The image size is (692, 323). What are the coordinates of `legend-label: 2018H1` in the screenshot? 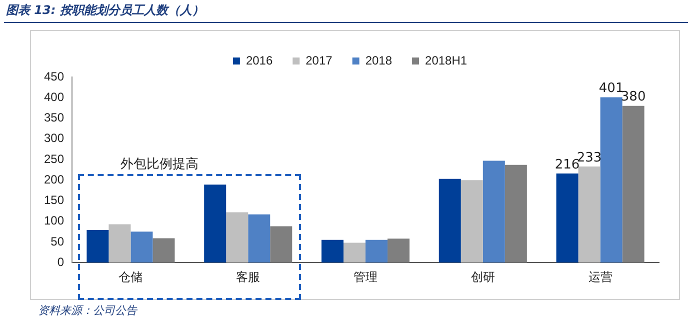 It's located at (446, 60).